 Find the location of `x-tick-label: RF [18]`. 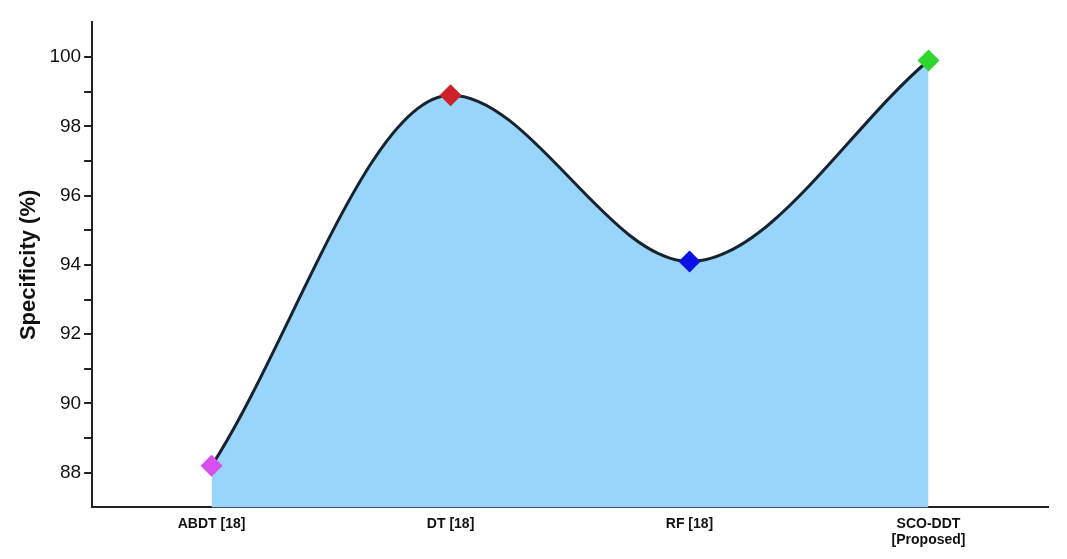

x-tick-label: RF [18] is located at coordinates (689, 522).